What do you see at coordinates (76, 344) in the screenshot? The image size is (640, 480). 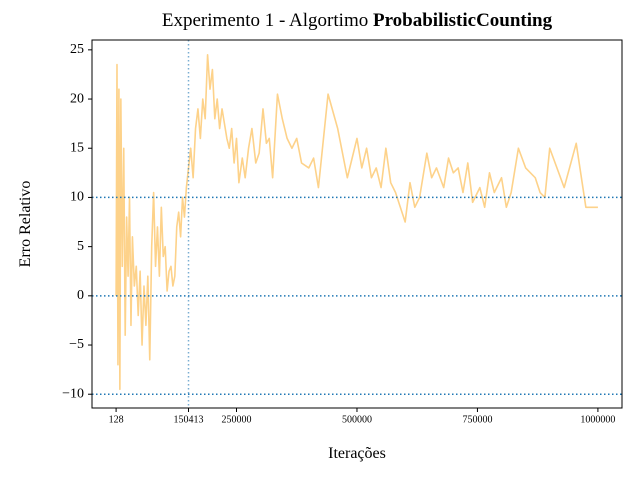 I see `y-tick-label: −5` at bounding box center [76, 344].